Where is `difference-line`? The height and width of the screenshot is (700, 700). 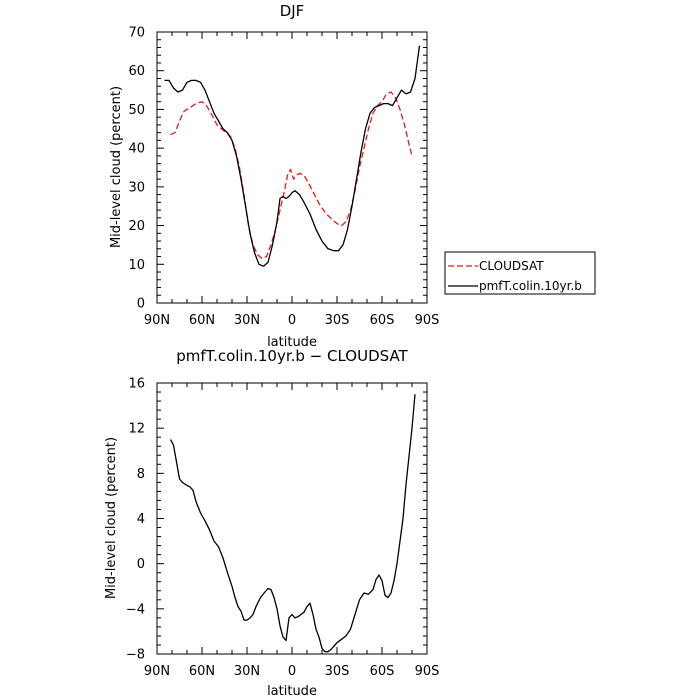 difference-line is located at coordinates (292, 523).